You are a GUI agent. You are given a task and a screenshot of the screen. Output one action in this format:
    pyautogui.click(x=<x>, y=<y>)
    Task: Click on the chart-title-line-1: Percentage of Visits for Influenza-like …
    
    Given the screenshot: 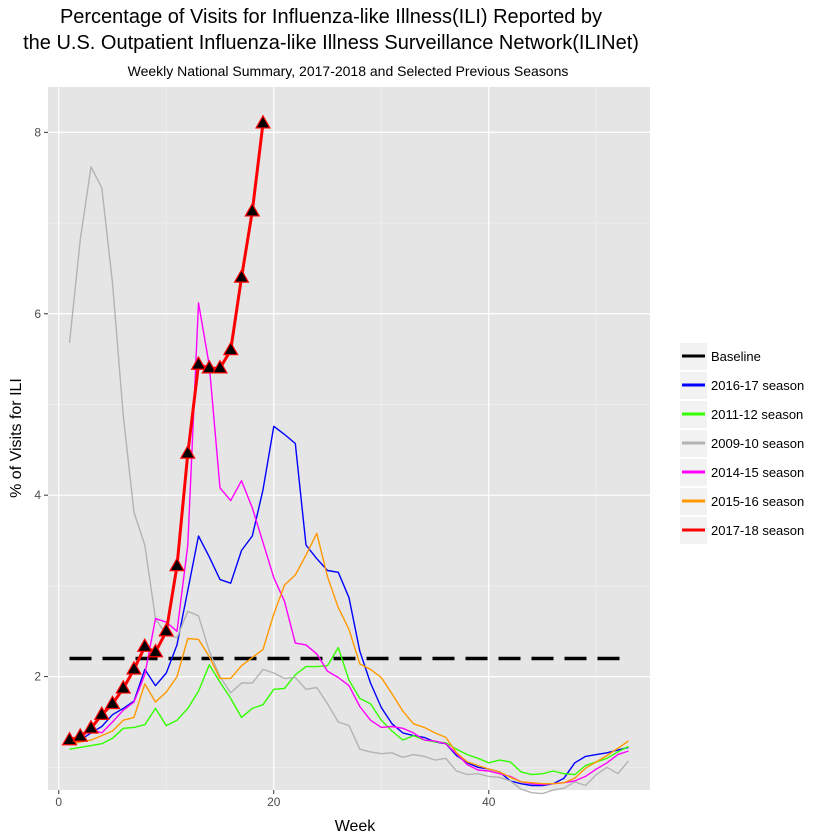 What is the action you would take?
    pyautogui.click(x=331, y=17)
    